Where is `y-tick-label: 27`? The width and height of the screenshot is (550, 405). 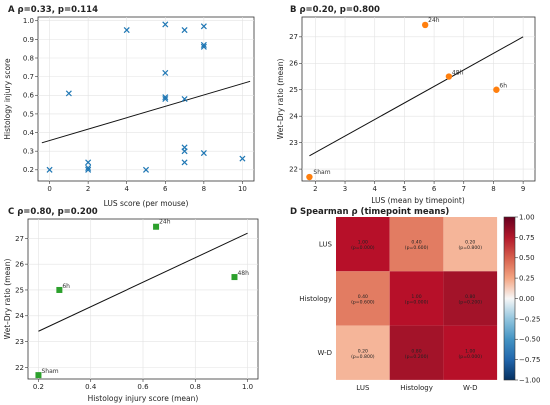 y-tick-label: 27 is located at coordinates (19, 239).